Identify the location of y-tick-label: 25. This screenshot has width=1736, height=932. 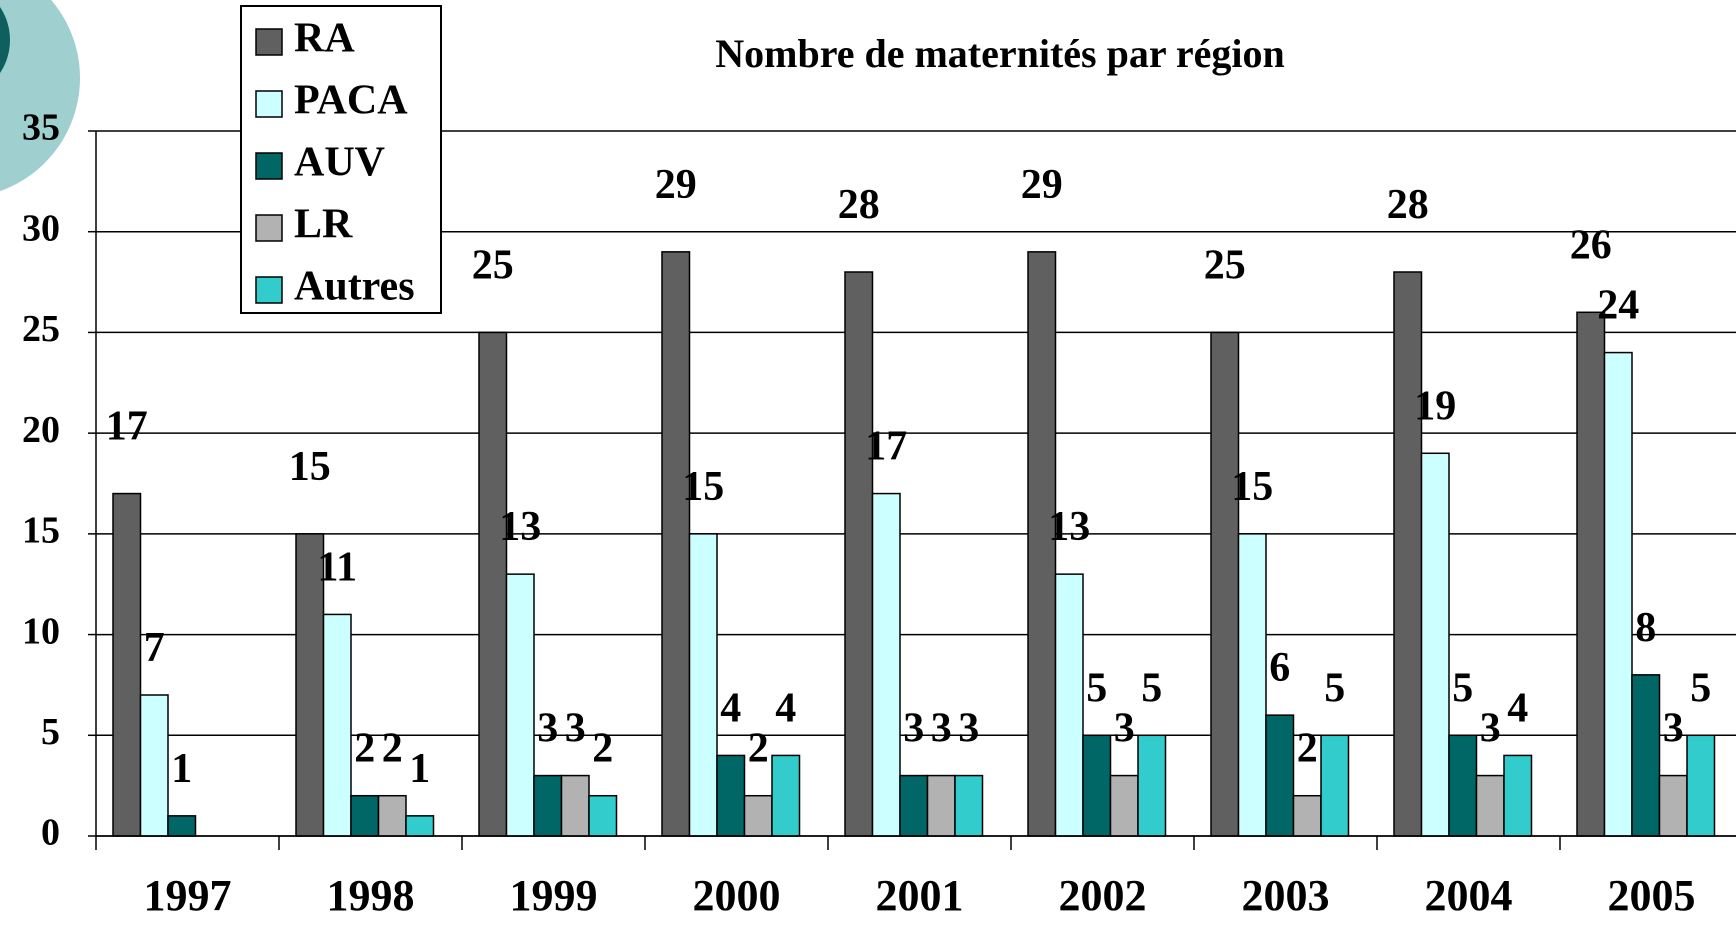
(41, 329).